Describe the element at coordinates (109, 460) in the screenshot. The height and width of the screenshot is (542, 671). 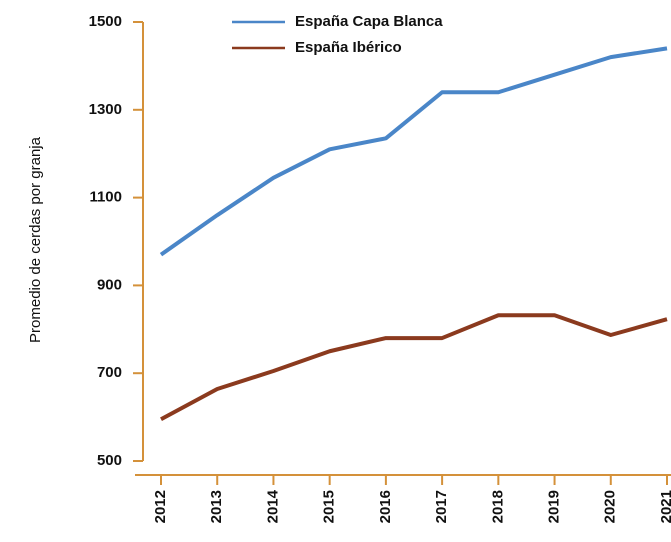
I see `y-tick-label: 500` at that location.